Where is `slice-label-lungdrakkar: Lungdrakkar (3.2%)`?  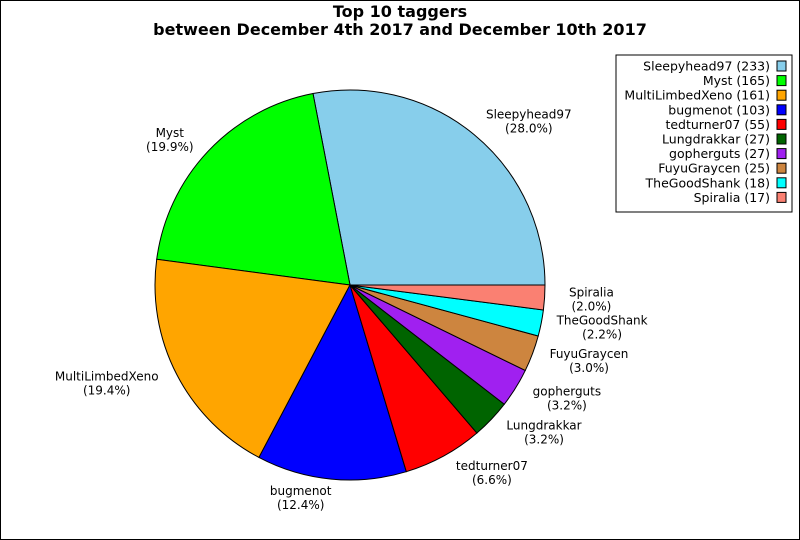 slice-label-lungdrakkar: Lungdrakkar (3.2%) is located at coordinates (543, 433).